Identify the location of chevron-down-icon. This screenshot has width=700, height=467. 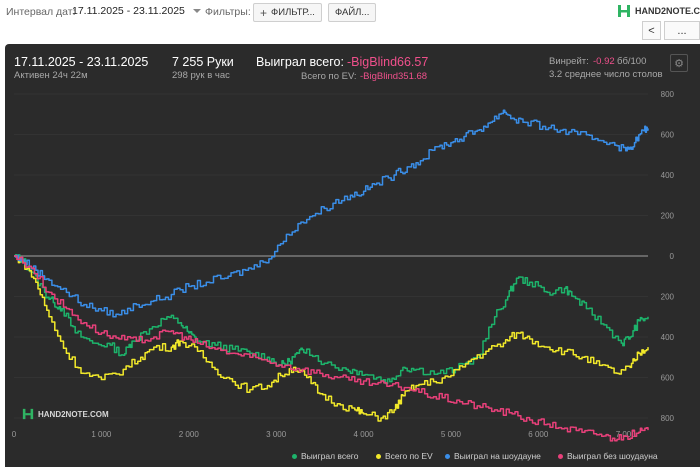
(196, 11).